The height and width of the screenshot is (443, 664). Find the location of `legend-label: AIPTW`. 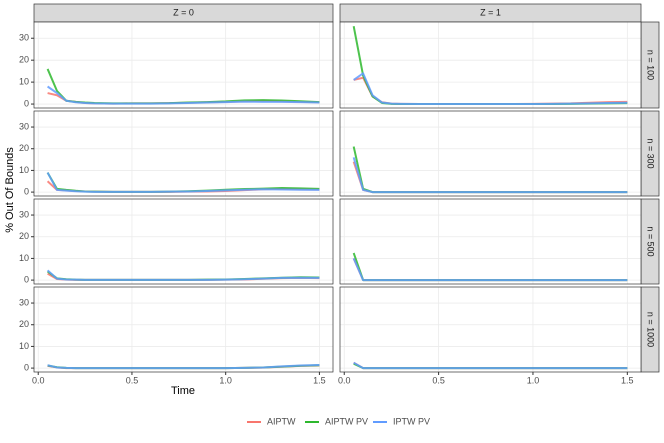

legend-label: AIPTW is located at coordinates (281, 421).